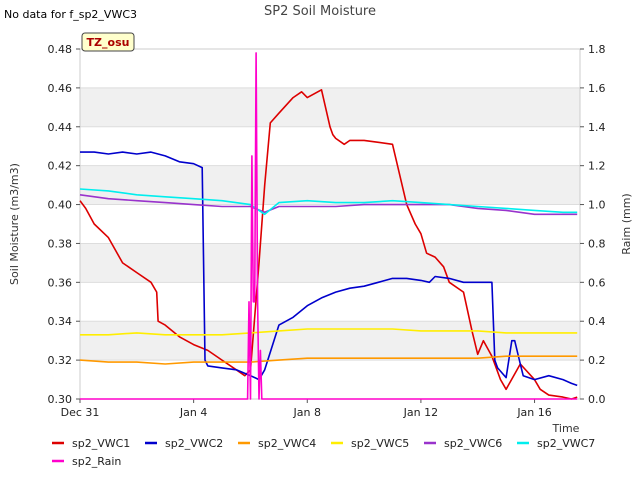 The width and height of the screenshot is (640, 480). What do you see at coordinates (597, 321) in the screenshot?
I see `y2-tick-label: 0.4` at bounding box center [597, 321].